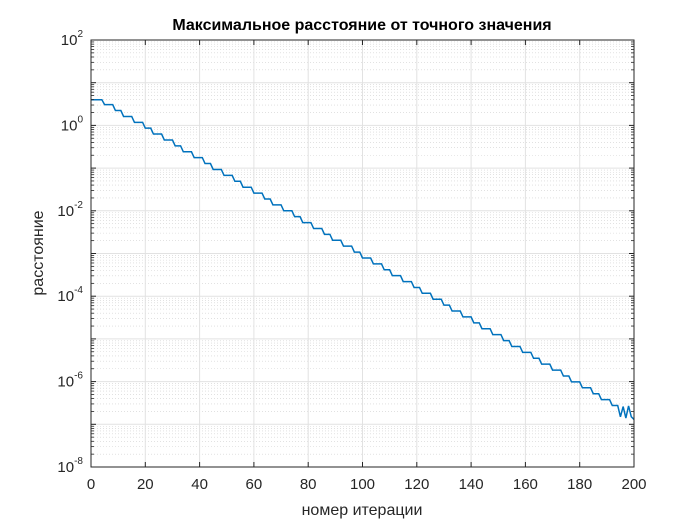 The width and height of the screenshot is (700, 525). What do you see at coordinates (91, 484) in the screenshot?
I see `x-tick-label: 0` at bounding box center [91, 484].